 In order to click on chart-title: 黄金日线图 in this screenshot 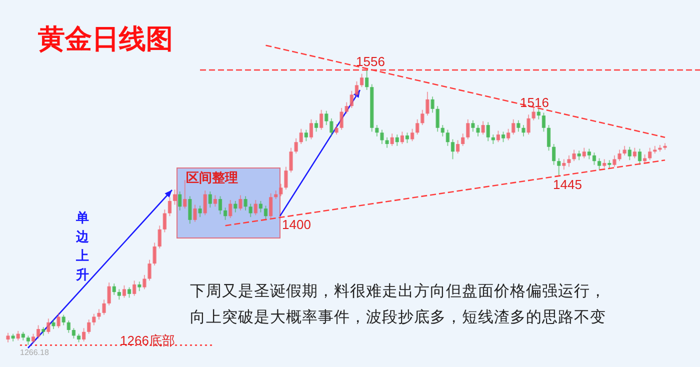, I will do `click(105, 39)`.